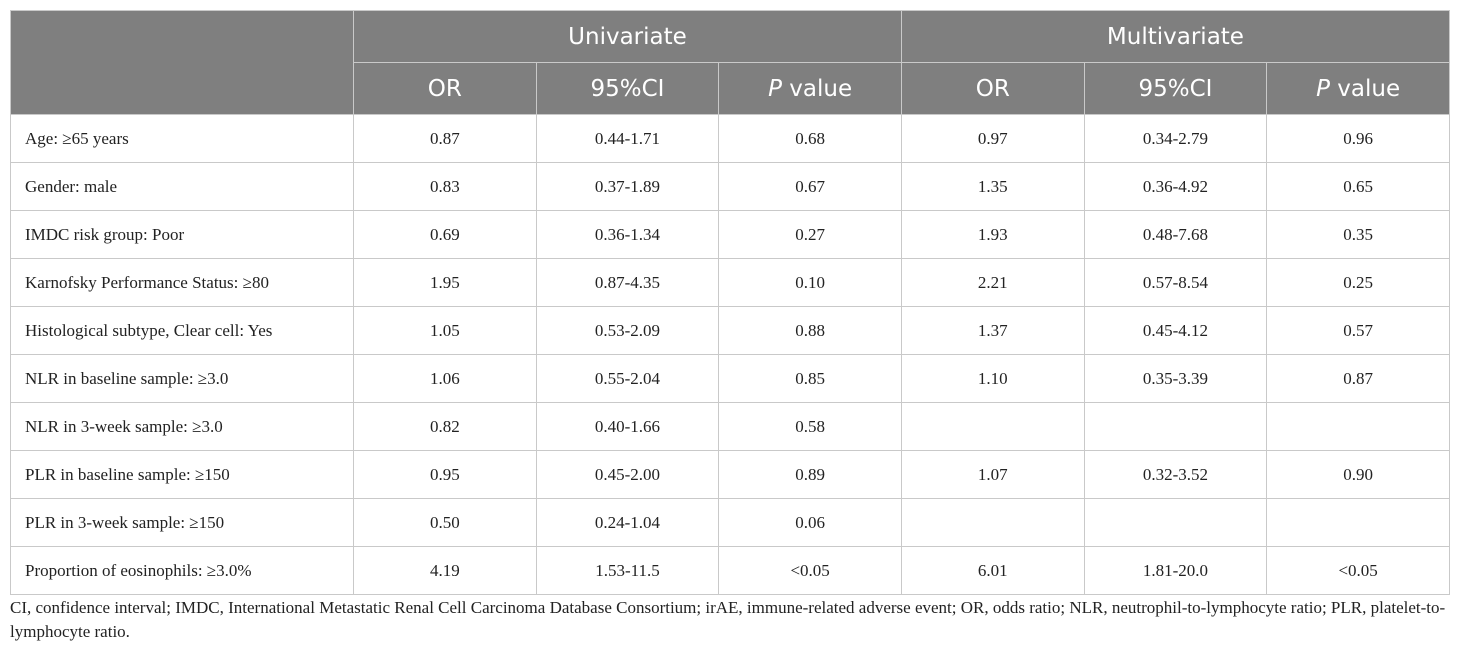 Image resolution: width=1460 pixels, height=656 pixels. I want to click on row-label: Karnofsky Performance Status: ≥80, so click(182, 282).